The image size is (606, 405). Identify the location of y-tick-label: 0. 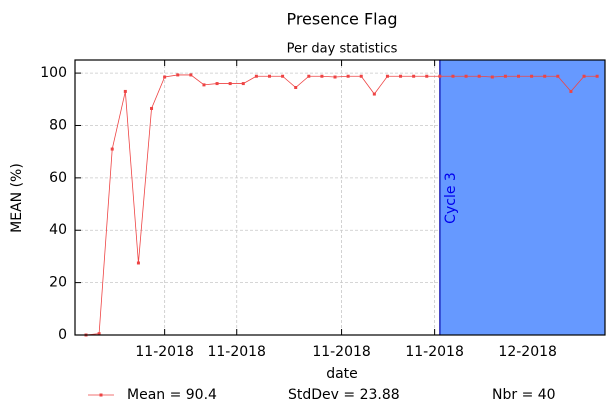
(62, 335).